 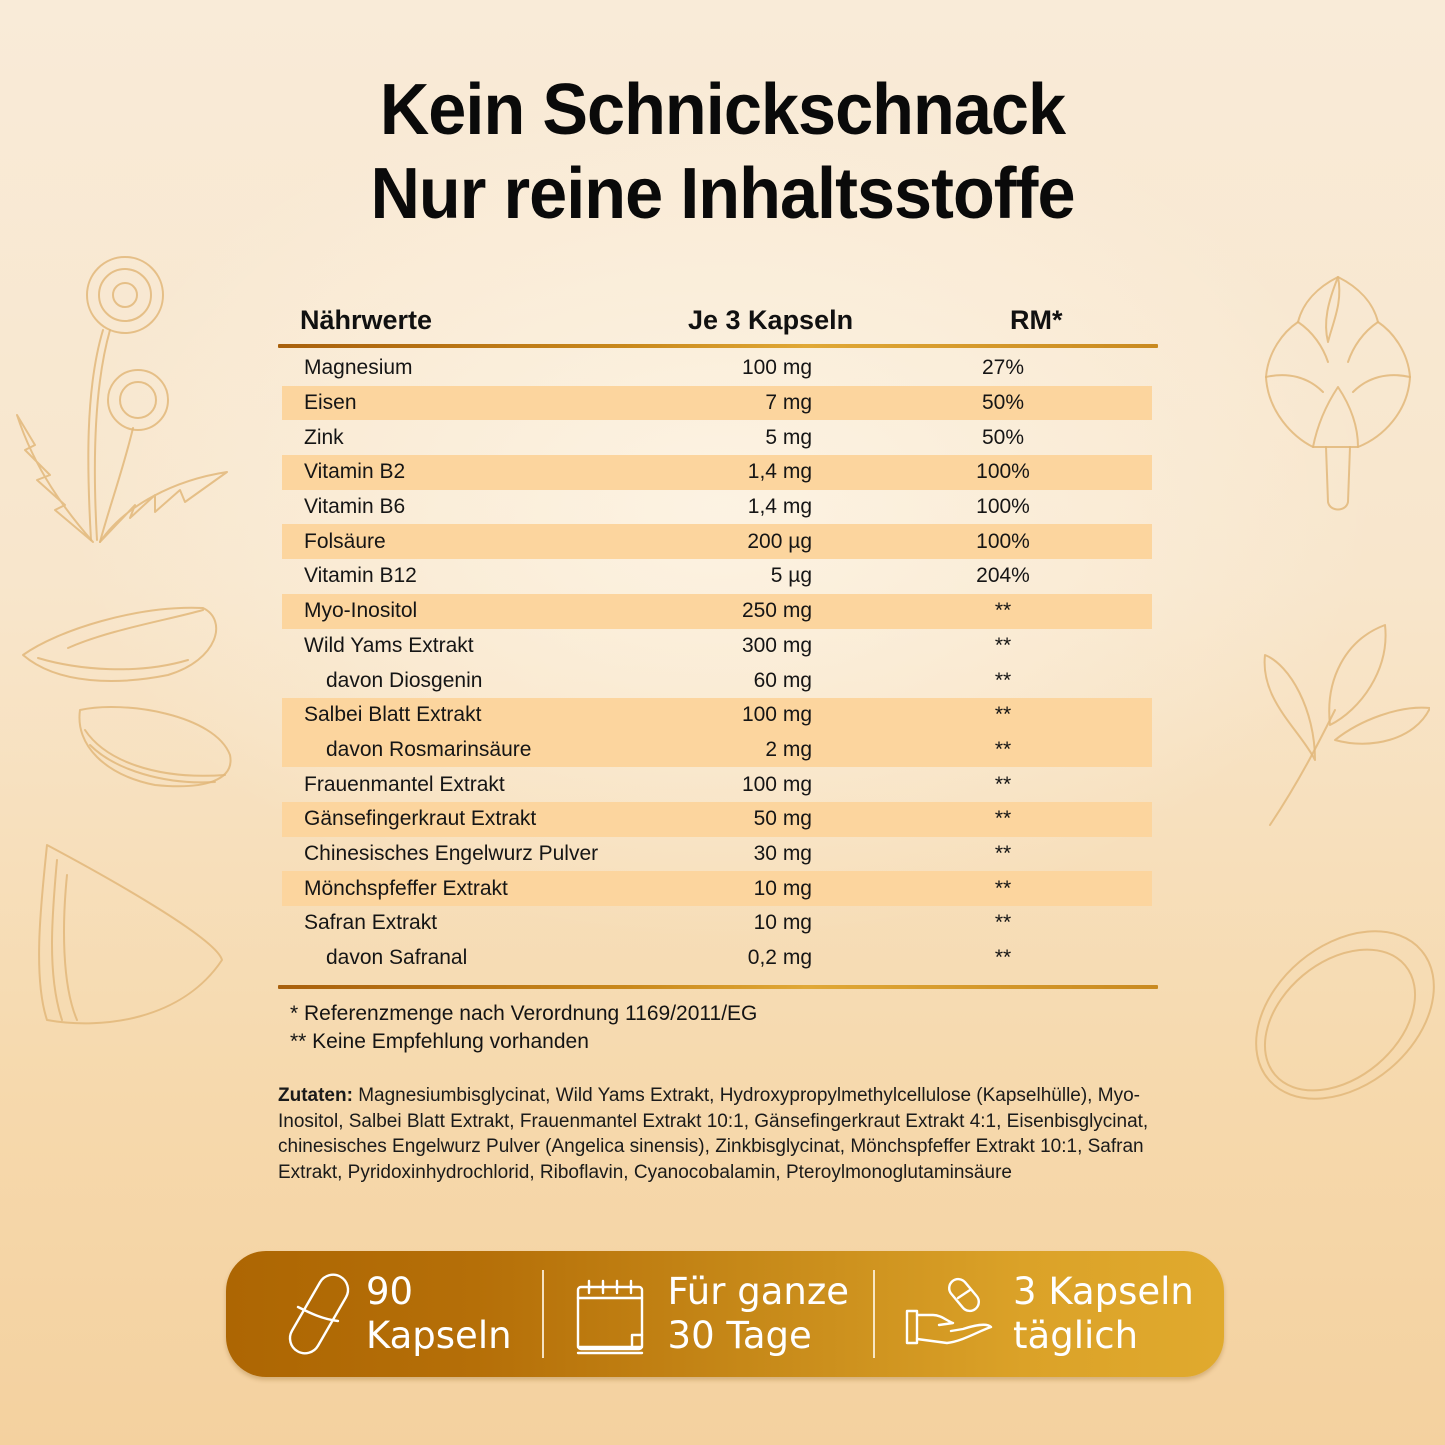 I want to click on nutrient-name: Magnesium, so click(x=358, y=368).